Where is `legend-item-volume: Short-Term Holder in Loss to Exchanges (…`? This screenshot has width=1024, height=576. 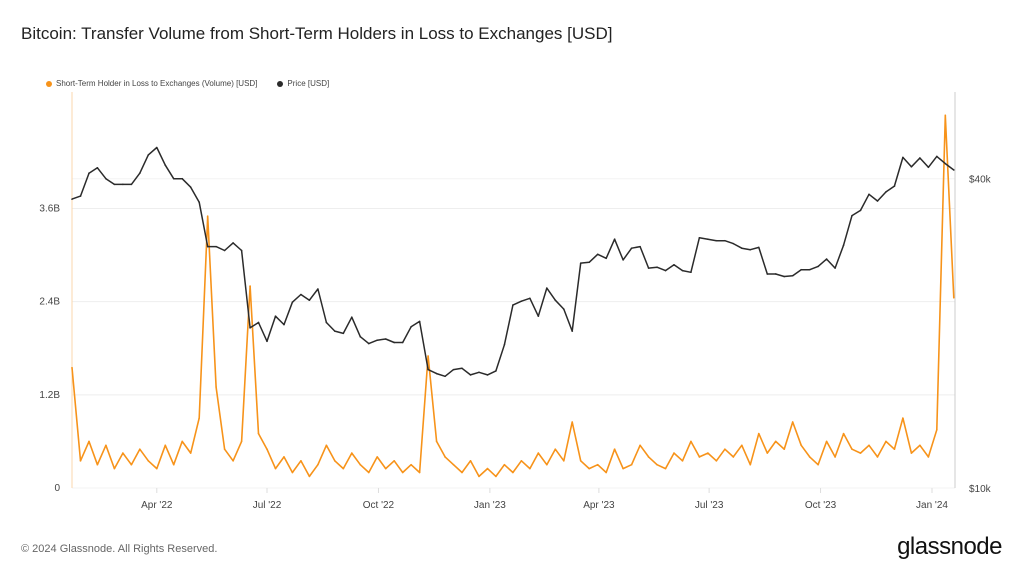 legend-item-volume: Short-Term Holder in Loss to Exchanges (… is located at coordinates (151, 83).